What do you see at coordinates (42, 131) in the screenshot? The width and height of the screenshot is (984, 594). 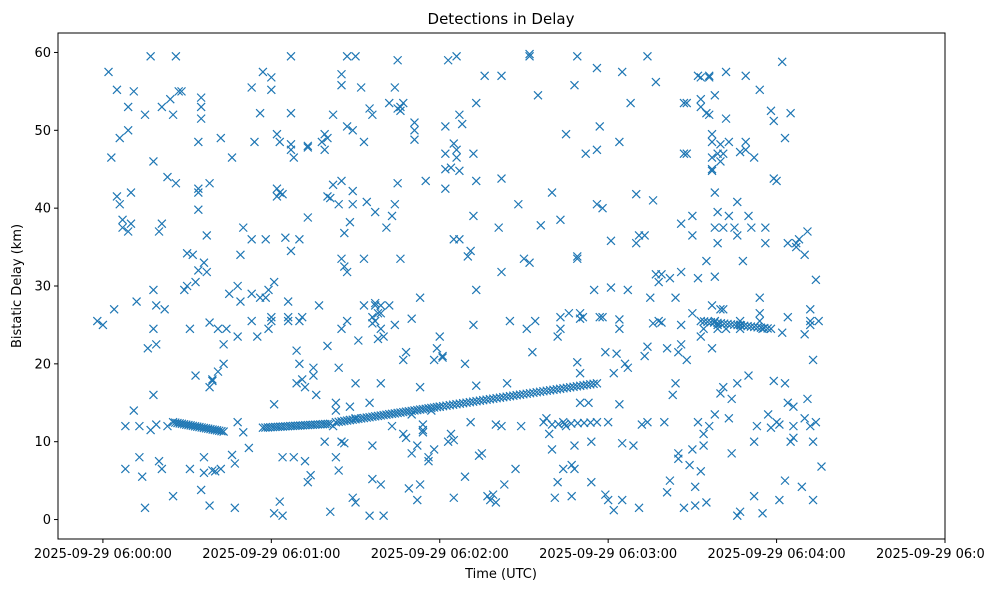 I see `y-tick-label: 50` at bounding box center [42, 131].